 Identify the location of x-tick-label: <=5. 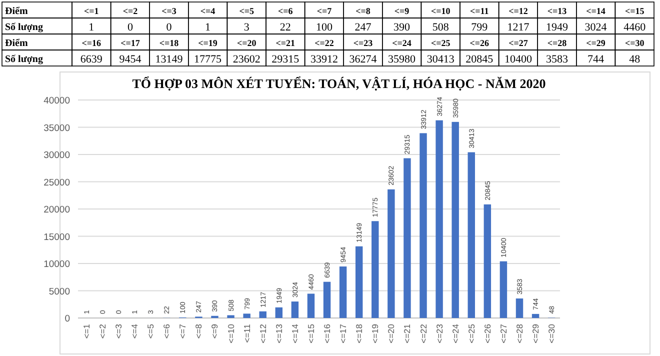
(151, 331).